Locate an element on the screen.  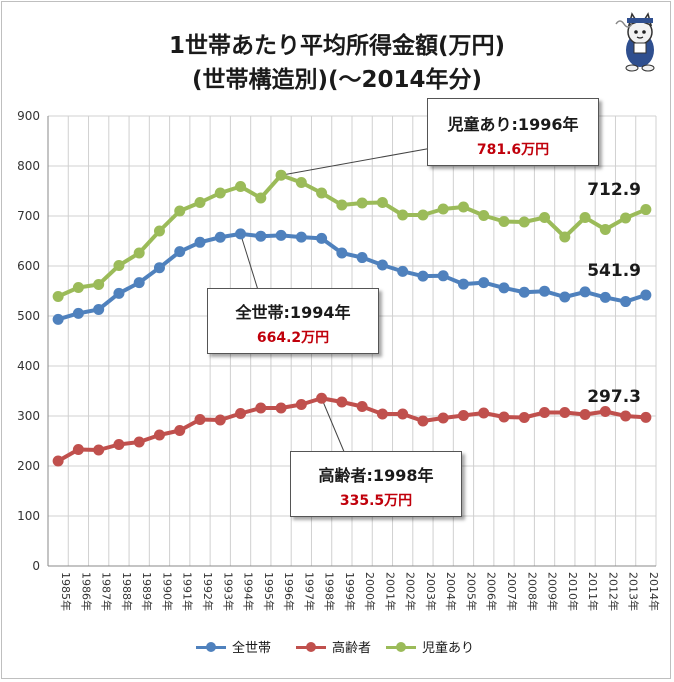
x-tick-label: 1990年 is located at coordinates (167, 591).